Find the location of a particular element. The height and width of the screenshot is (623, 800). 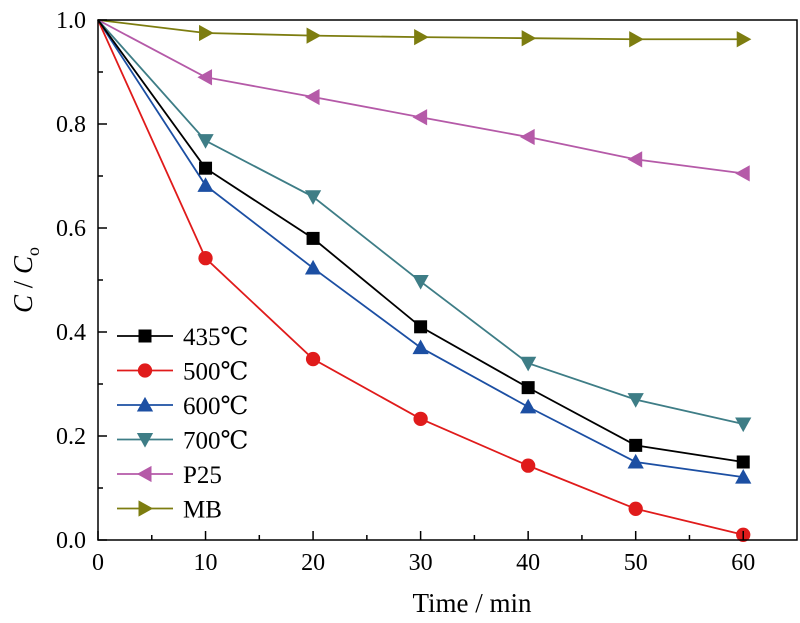

x-axis: 0 10 20 30 40 50 60 is located at coordinates (423, 553).